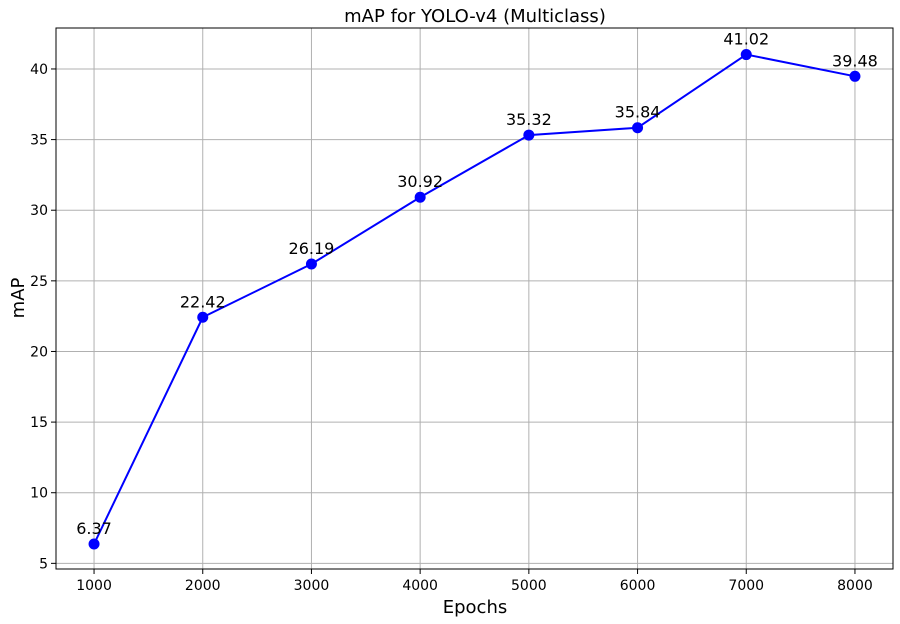  Describe the element at coordinates (39, 352) in the screenshot. I see `y-tick-label: 20` at that location.